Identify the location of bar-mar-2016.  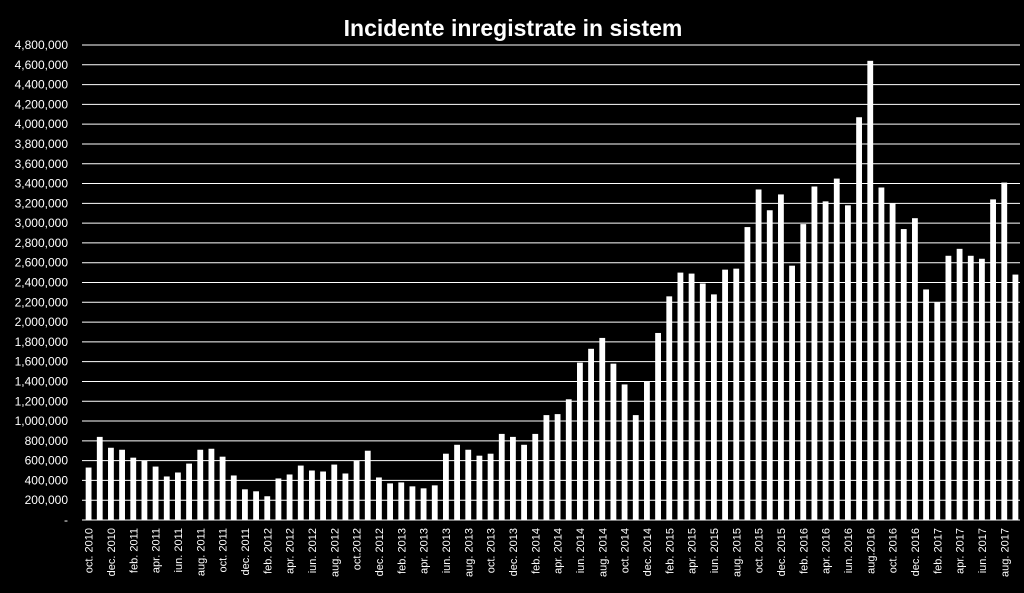
(814, 353).